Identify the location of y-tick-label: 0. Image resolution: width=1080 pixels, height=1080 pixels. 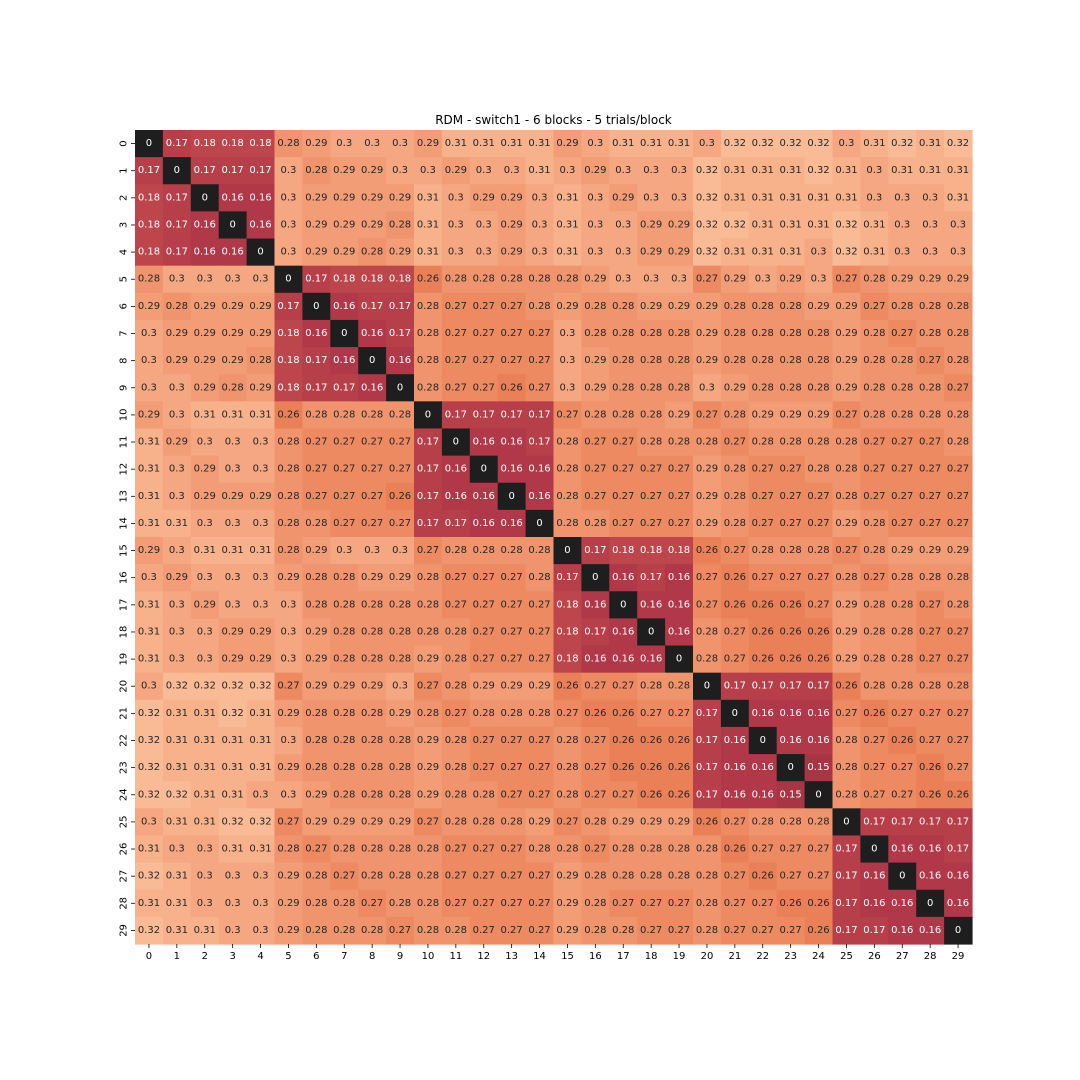
(124, 143).